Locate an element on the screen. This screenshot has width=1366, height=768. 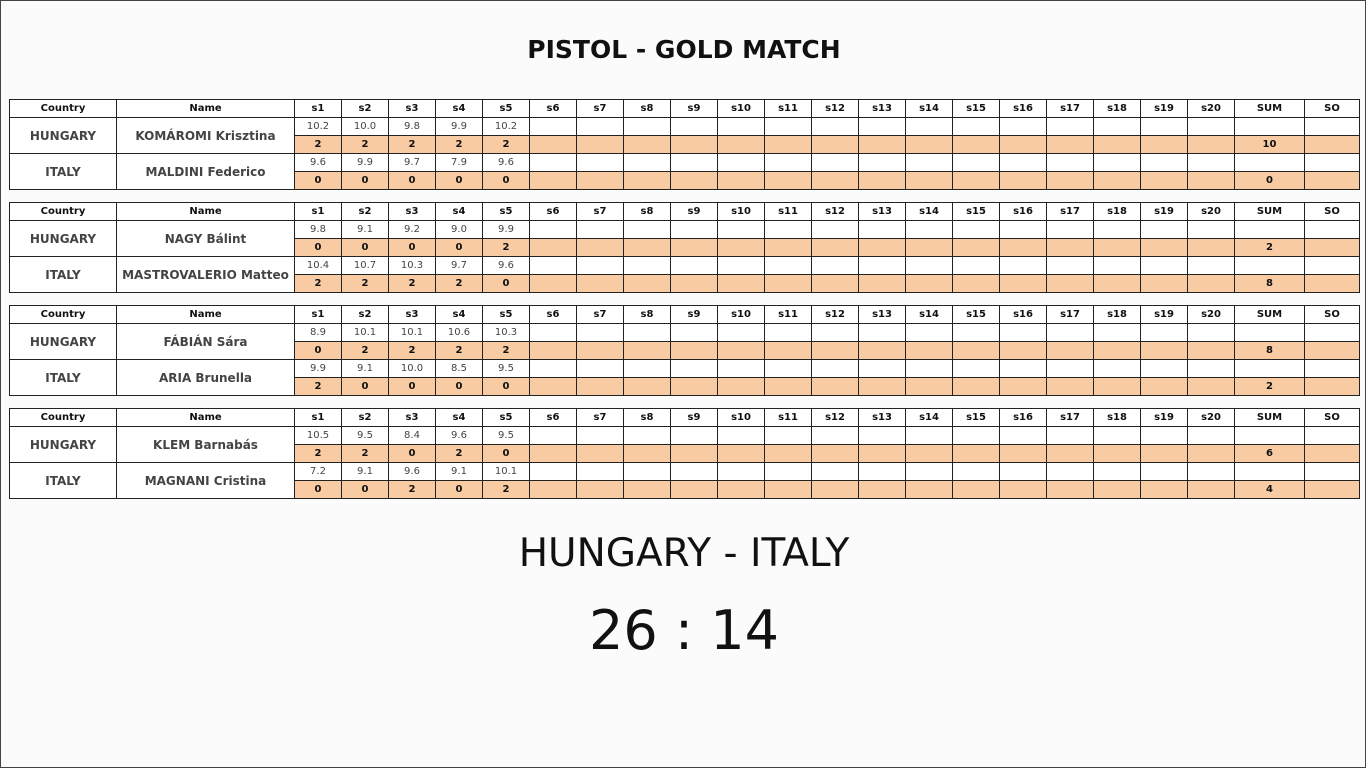
column-header: s17 is located at coordinates (1070, 108).